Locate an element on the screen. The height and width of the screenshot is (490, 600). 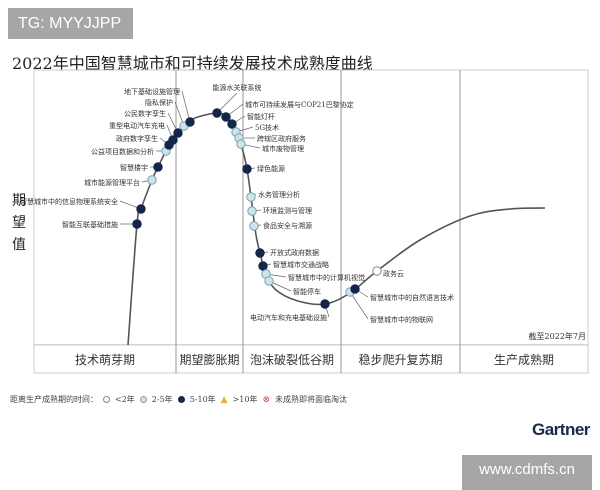
data-point-label: 政务云 is located at coordinates (393, 273).